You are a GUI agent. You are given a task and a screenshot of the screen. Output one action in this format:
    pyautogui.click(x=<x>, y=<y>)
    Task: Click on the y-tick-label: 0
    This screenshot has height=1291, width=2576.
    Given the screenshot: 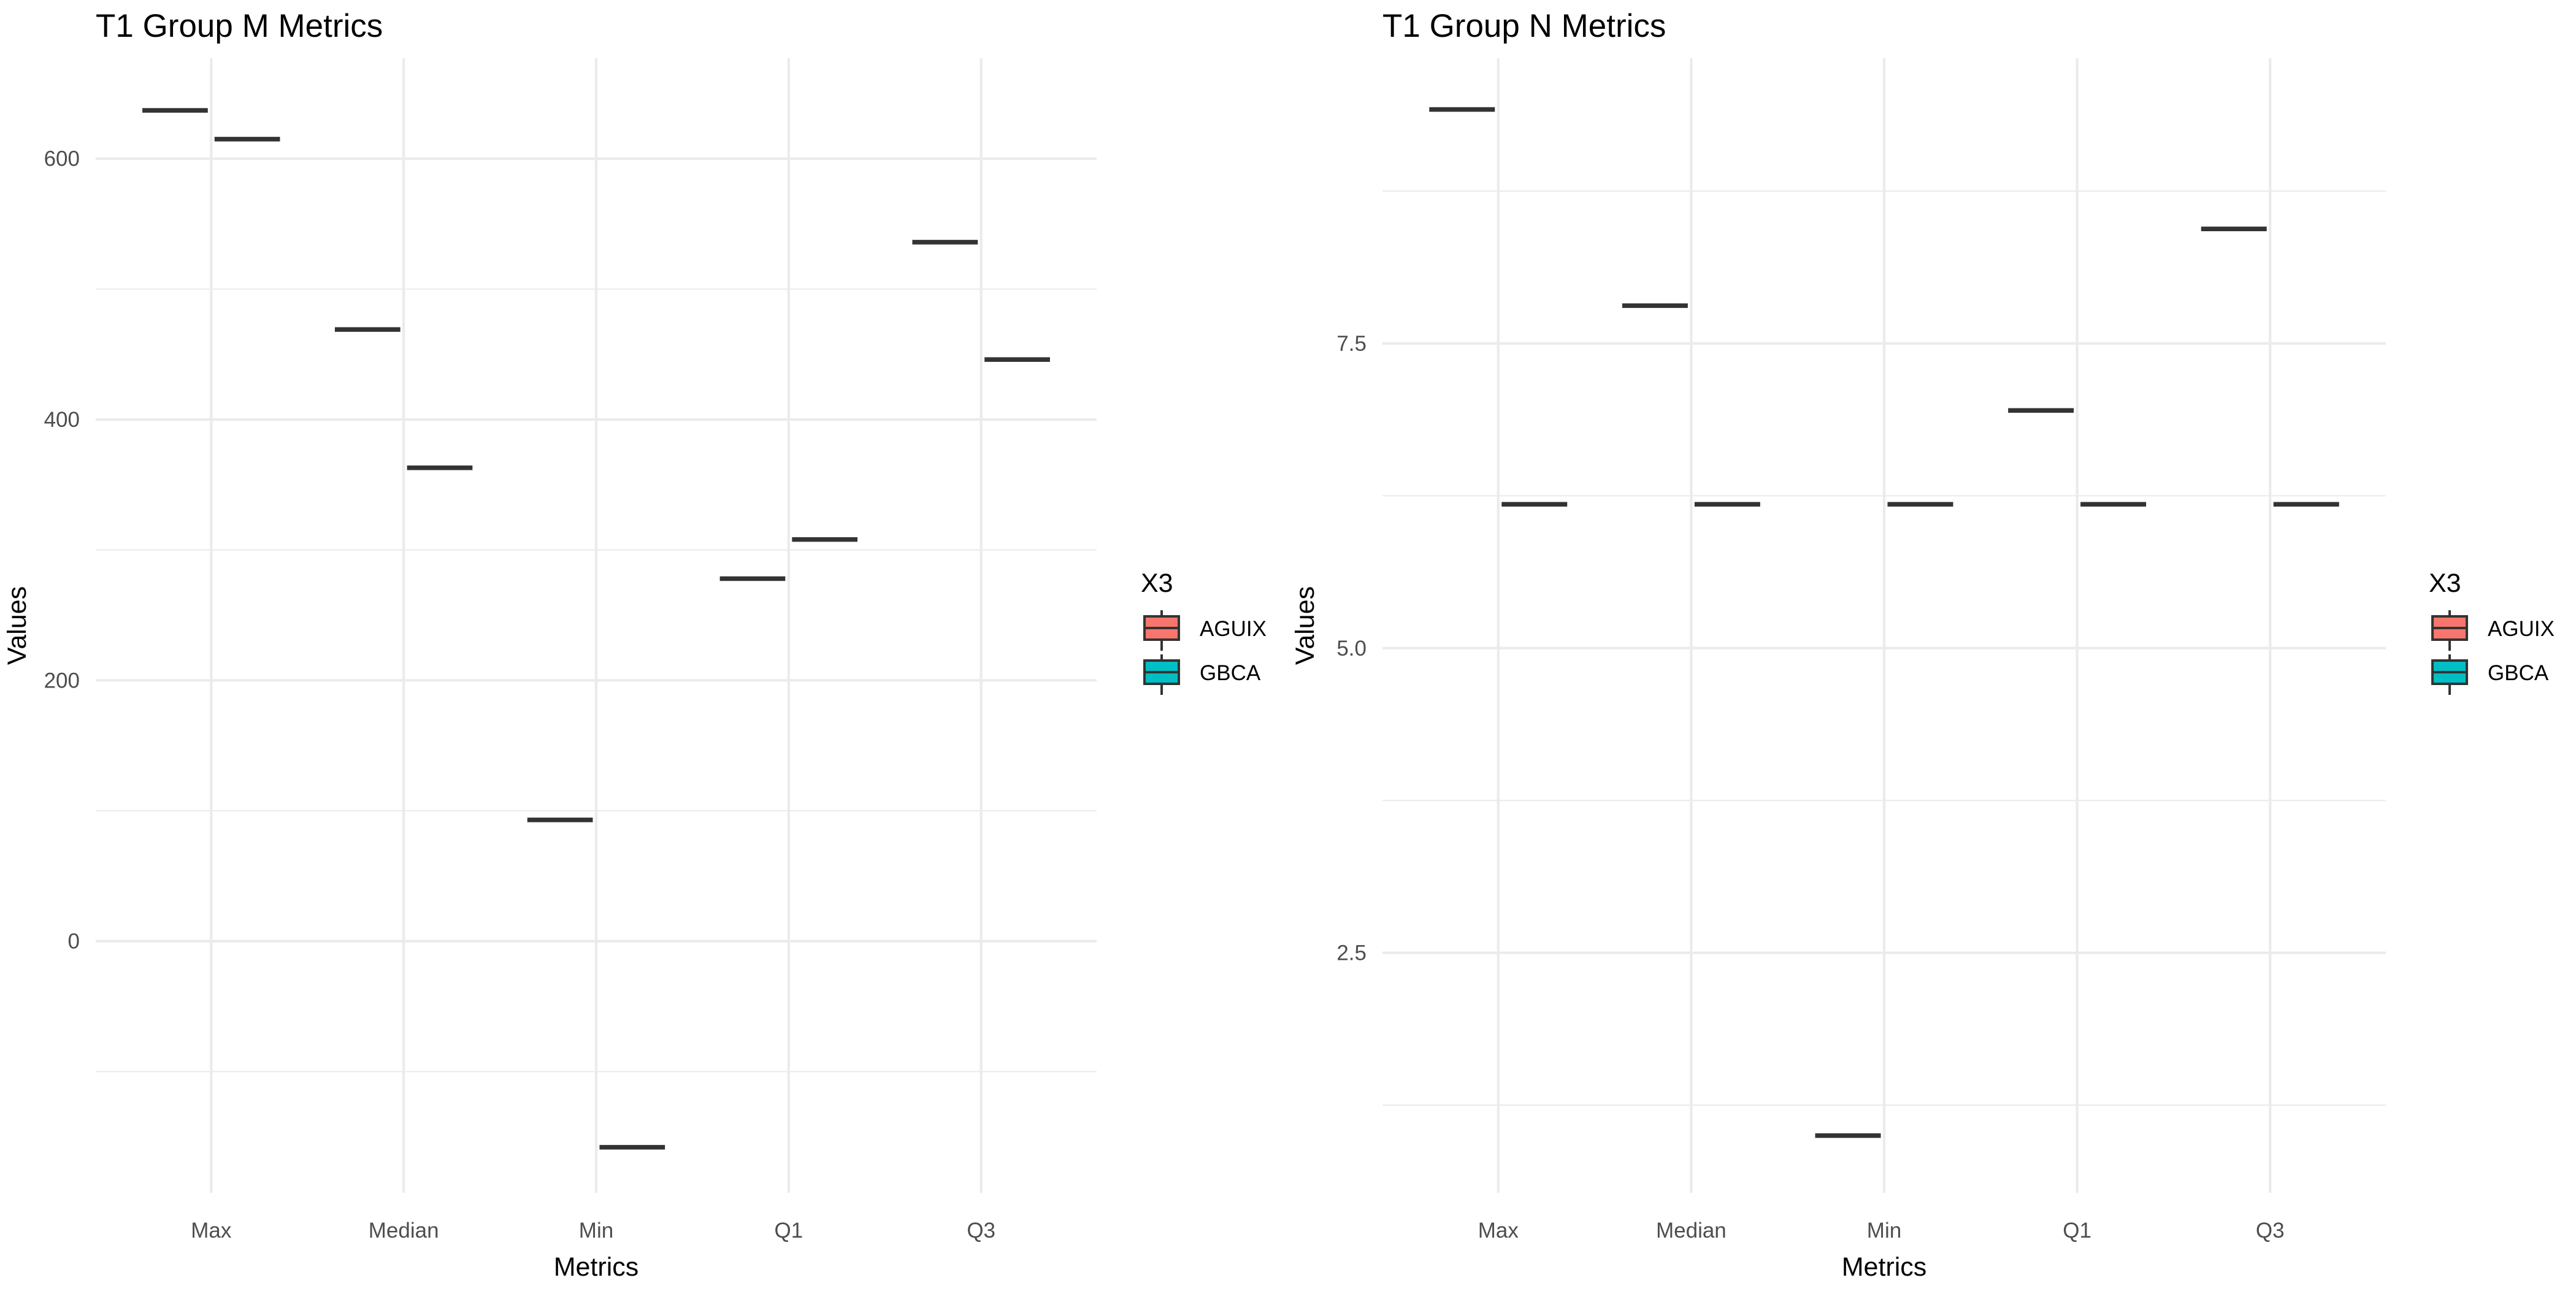 What is the action you would take?
    pyautogui.click(x=74, y=942)
    